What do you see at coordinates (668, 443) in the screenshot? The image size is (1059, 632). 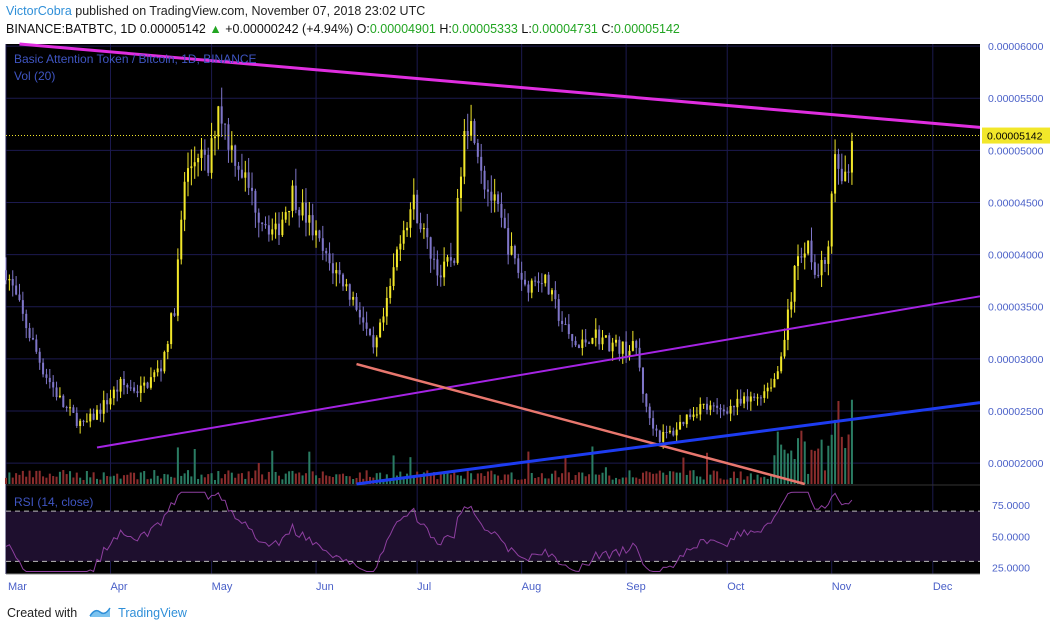 I see `trendline-blue` at bounding box center [668, 443].